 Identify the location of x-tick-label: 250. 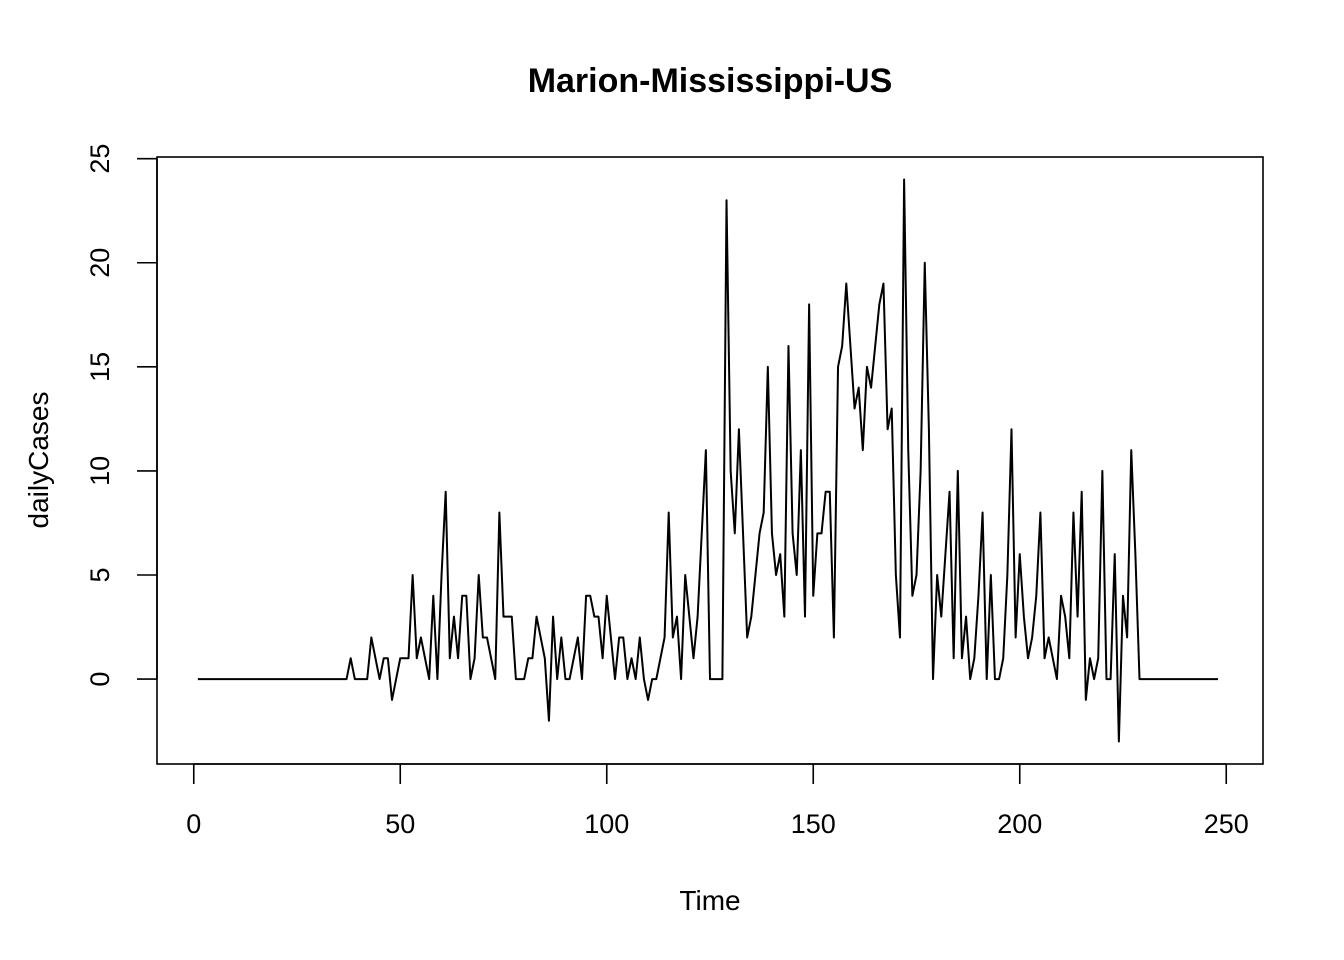
(1226, 824).